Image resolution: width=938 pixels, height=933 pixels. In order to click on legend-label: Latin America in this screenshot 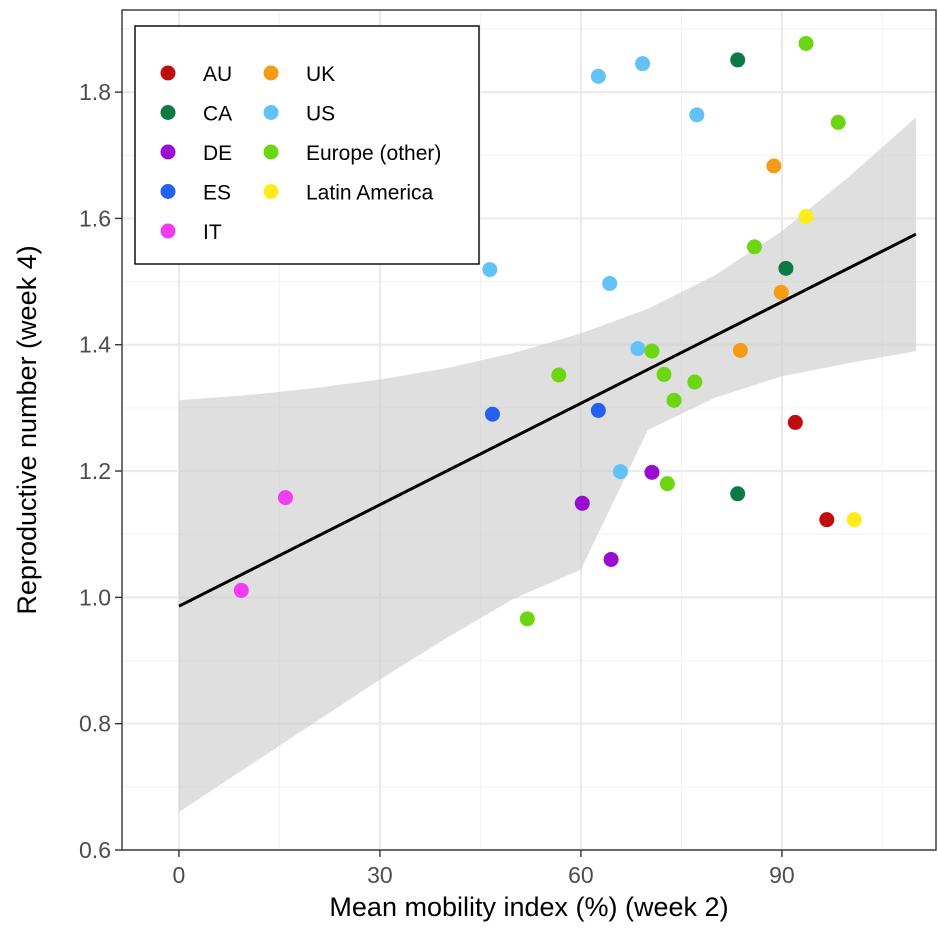, I will do `click(370, 193)`.